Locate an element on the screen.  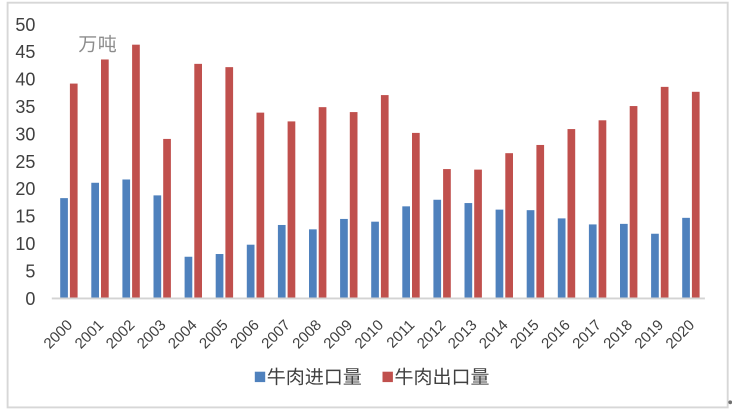
bar-import-2014 is located at coordinates (499, 254).